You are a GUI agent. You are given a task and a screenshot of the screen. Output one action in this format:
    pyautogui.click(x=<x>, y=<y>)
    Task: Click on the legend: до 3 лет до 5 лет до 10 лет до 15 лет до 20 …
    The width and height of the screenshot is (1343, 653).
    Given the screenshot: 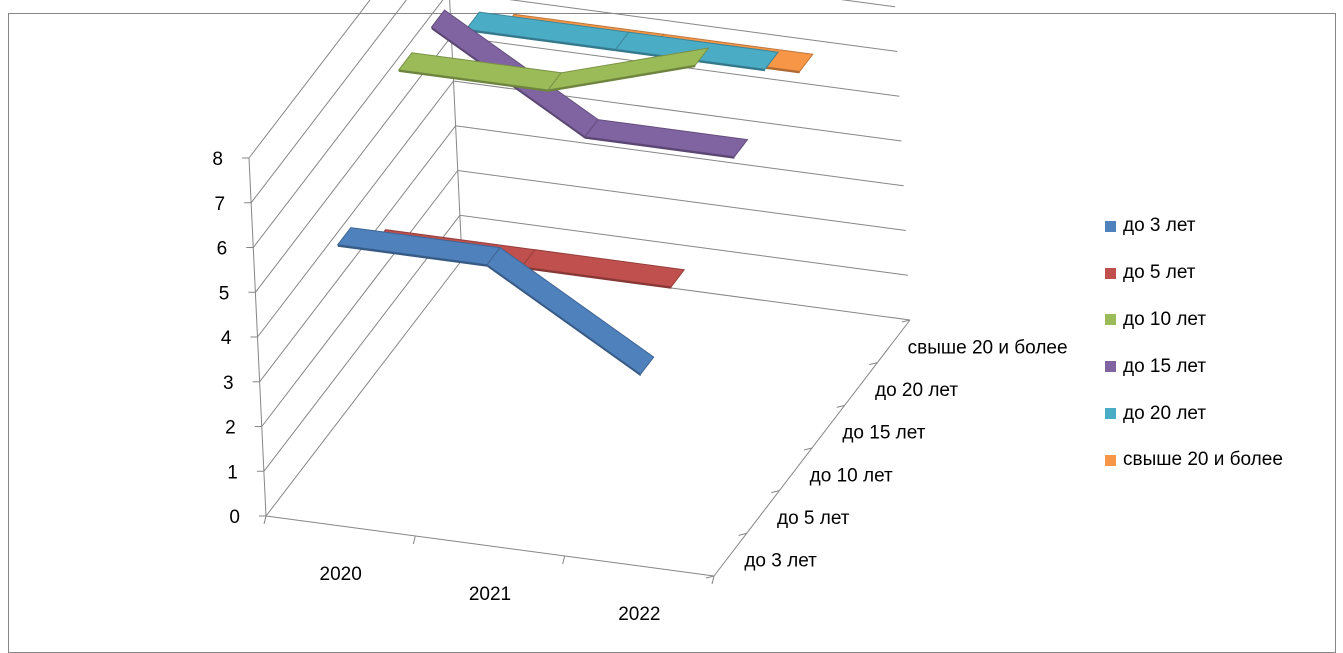 What is the action you would take?
    pyautogui.click(x=1194, y=343)
    